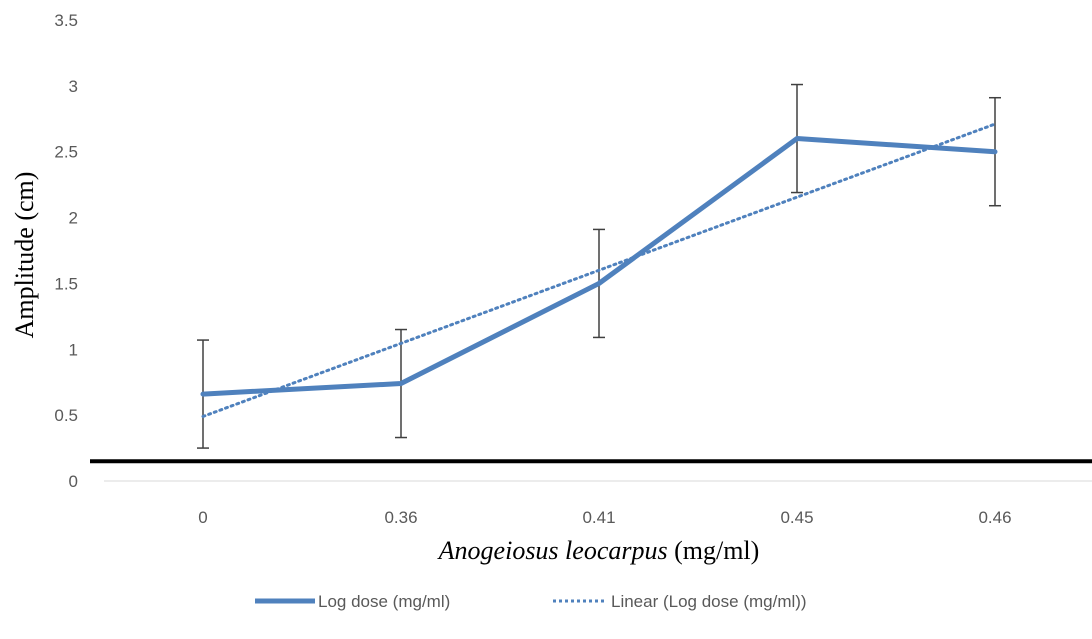 Image resolution: width=1092 pixels, height=639 pixels. I want to click on x-axis-title-italic: Anogeiosus leocarpus, so click(552, 550).